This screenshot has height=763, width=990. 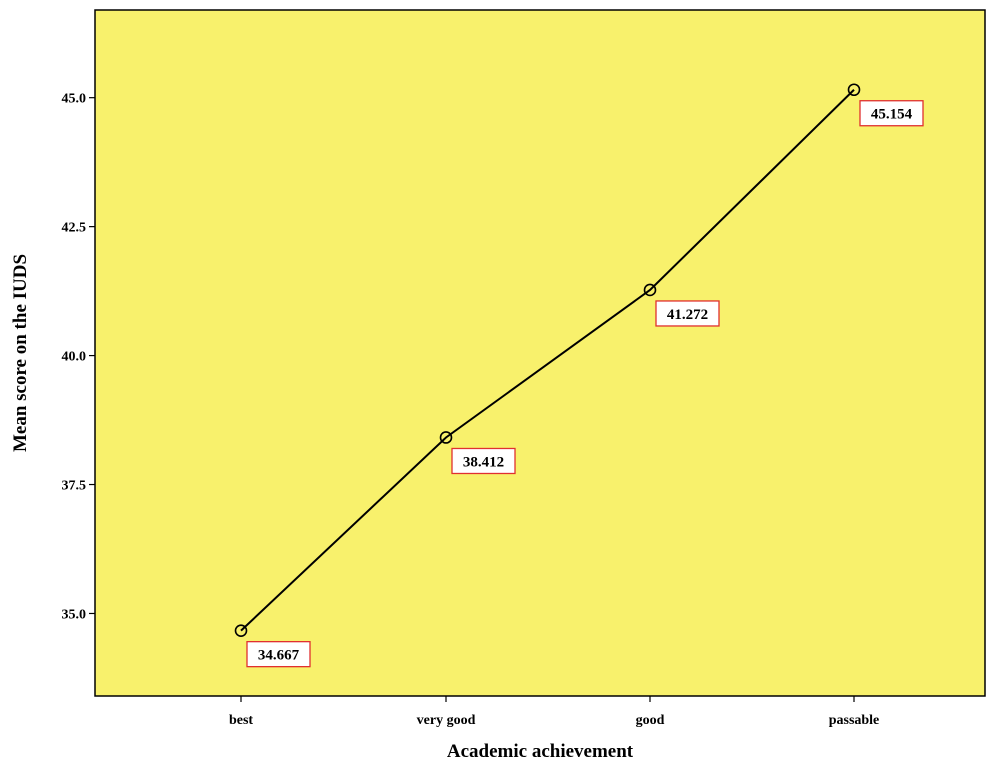 What do you see at coordinates (74, 99) in the screenshot?
I see `y-tick-label: 45.0` at bounding box center [74, 99].